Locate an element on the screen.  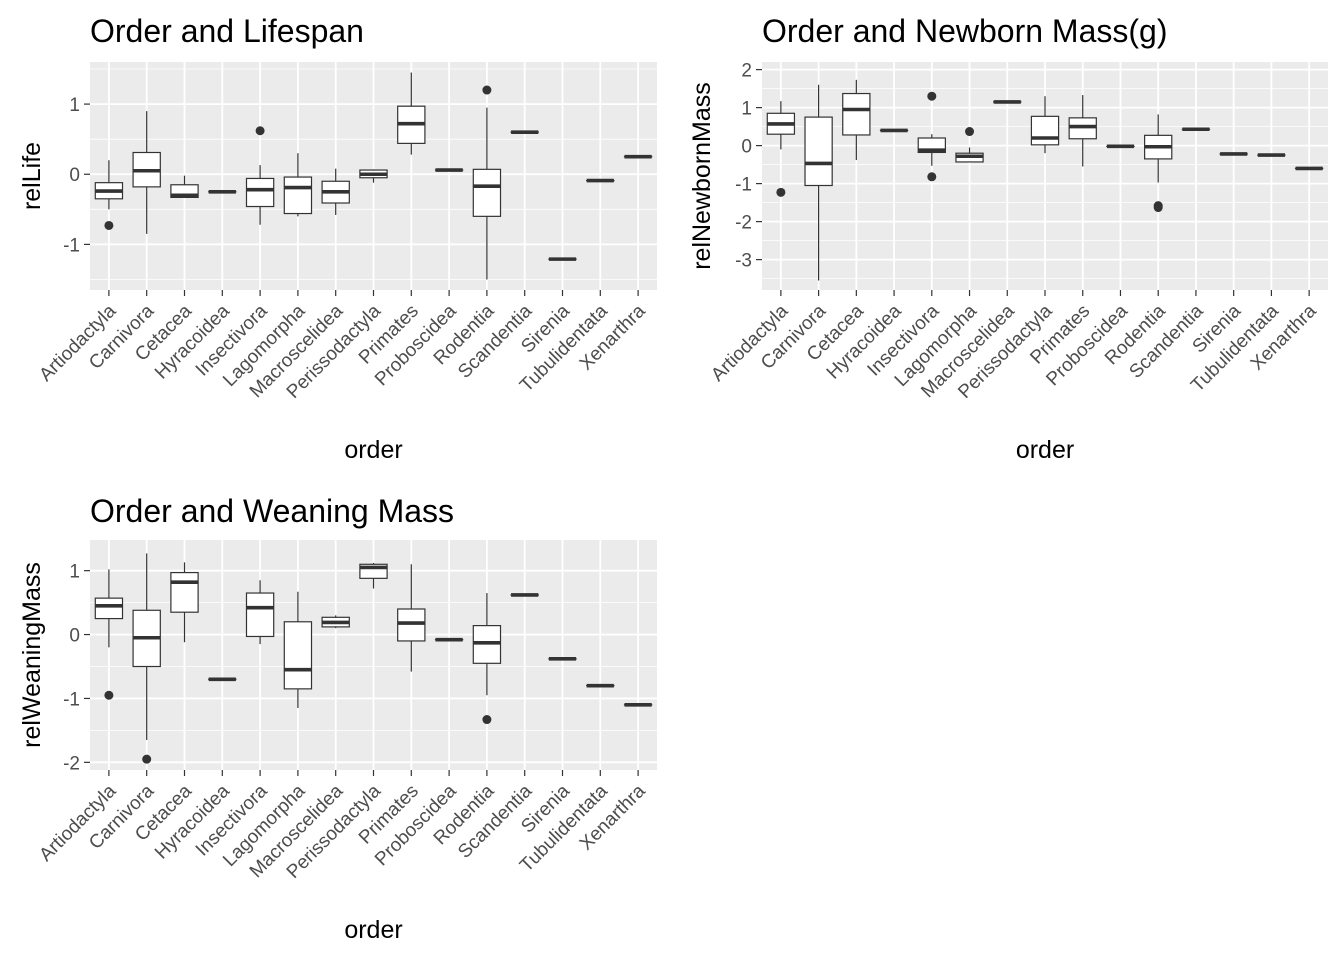
lifespan-y-tick-label: 1 is located at coordinates (74, 105).